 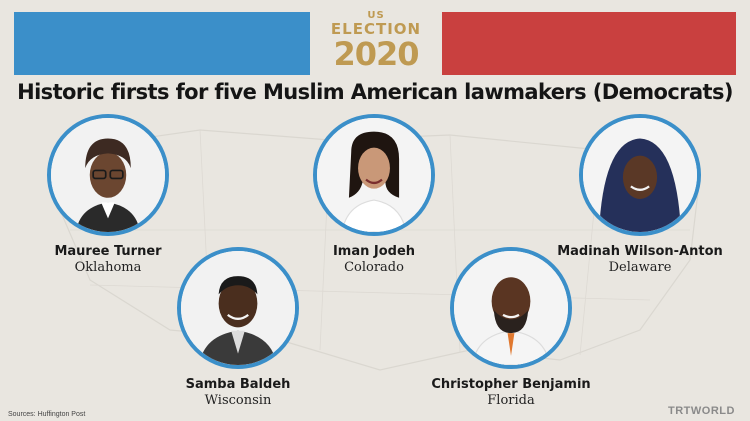 I want to click on person-card-madinah-wilson-anton: Madinah Wilson-Anton Delaware, so click(x=640, y=194).